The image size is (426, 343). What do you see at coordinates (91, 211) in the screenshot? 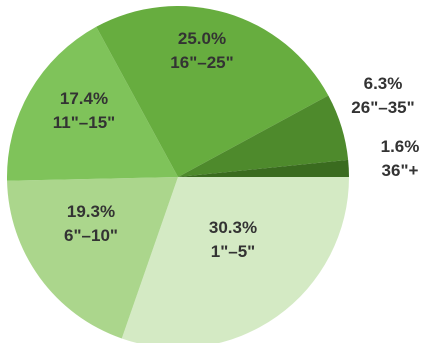
I see `slice-percent-label: 19.3%` at bounding box center [91, 211].